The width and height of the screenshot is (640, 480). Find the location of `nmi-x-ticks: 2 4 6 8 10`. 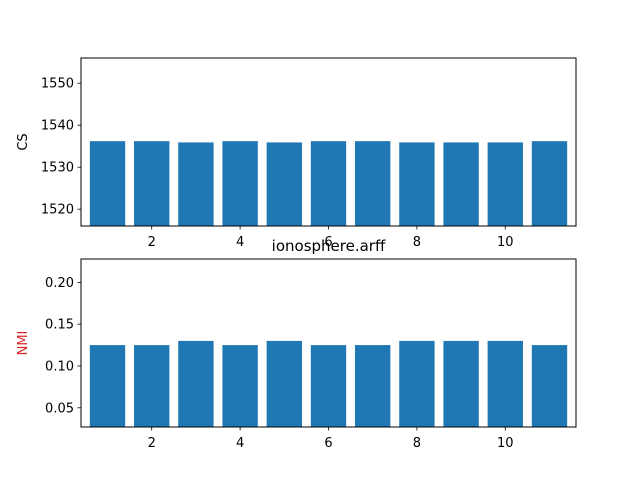

nmi-x-ticks: 2 4 6 8 10 is located at coordinates (331, 439).